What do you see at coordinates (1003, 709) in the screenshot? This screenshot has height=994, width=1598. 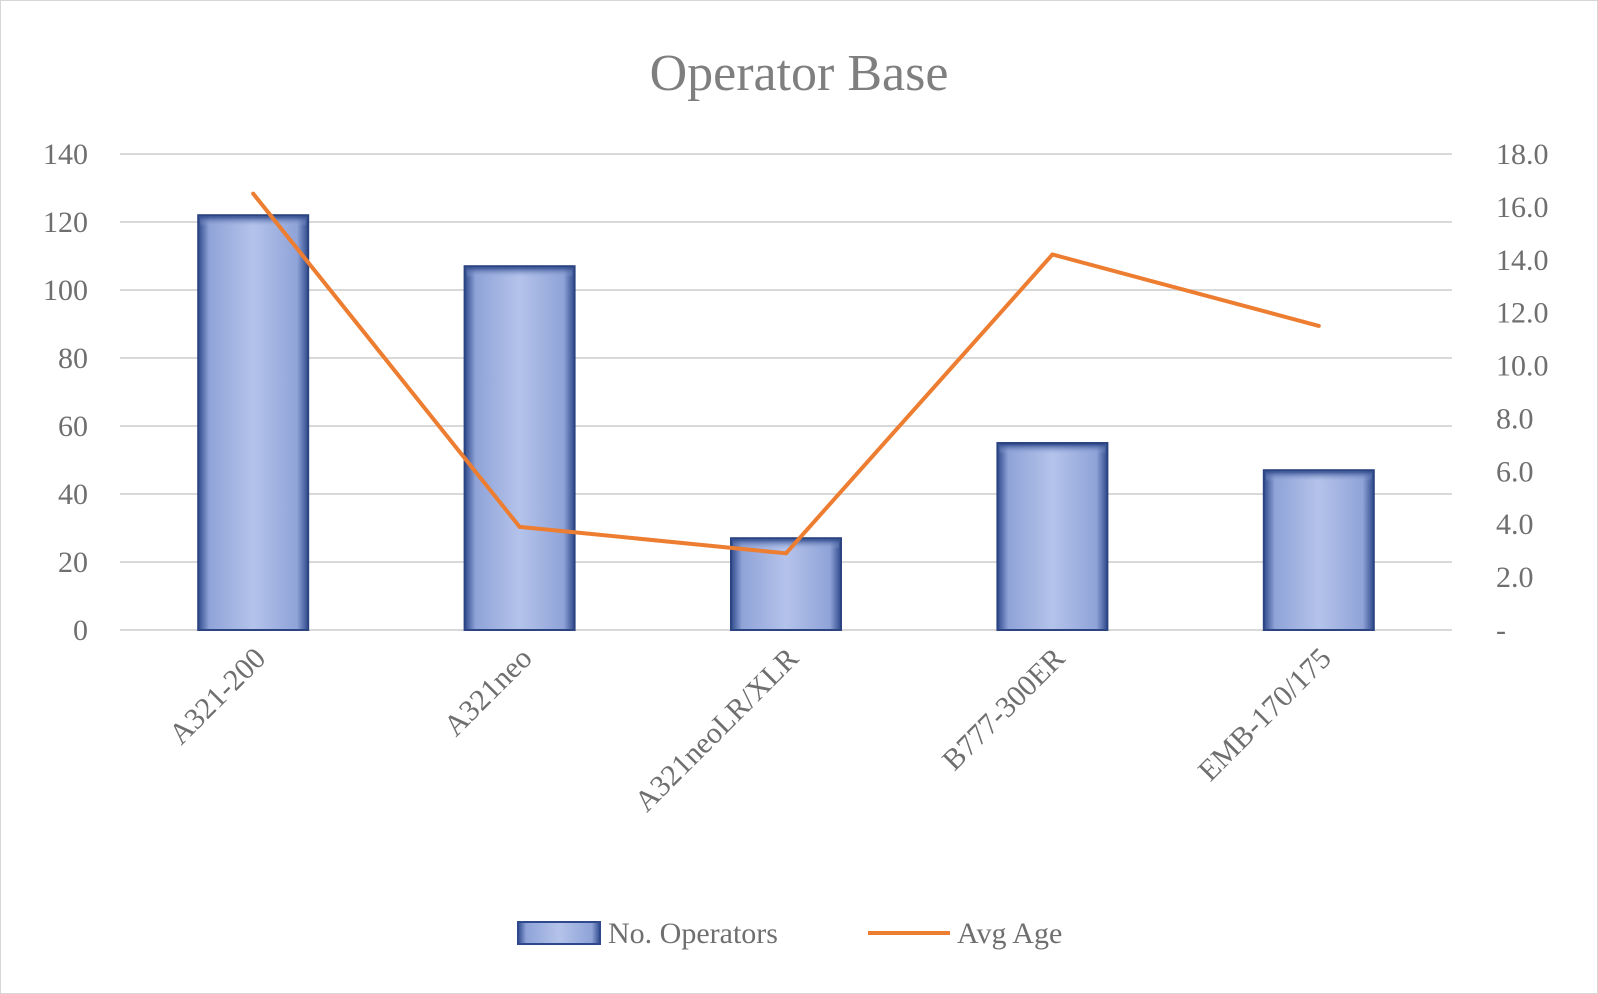 I see `x-tick-label: B777-300ER` at bounding box center [1003, 709].